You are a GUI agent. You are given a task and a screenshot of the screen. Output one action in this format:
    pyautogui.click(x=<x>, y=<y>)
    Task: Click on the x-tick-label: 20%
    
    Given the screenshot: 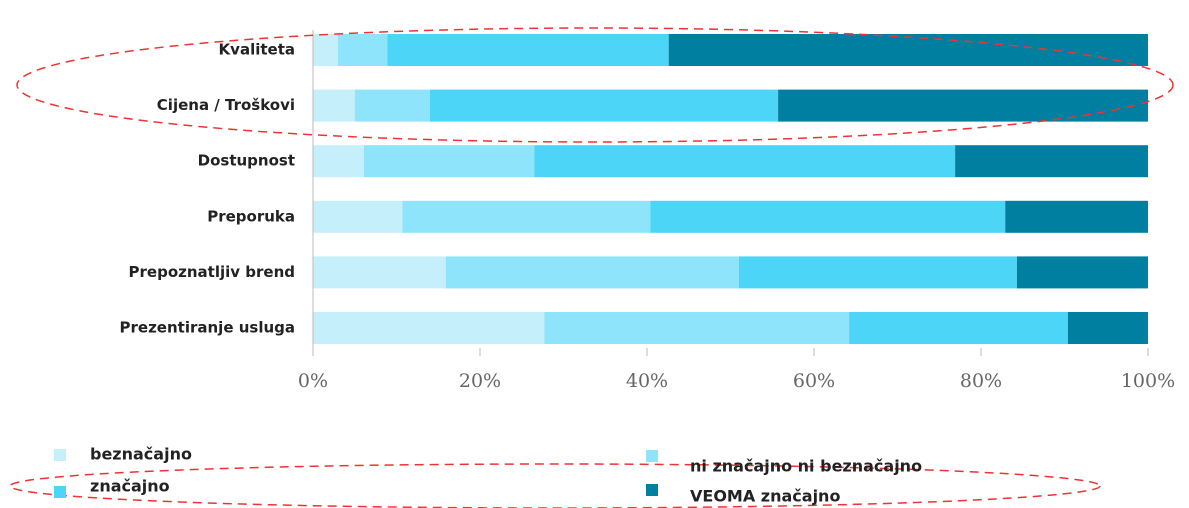 What is the action you would take?
    pyautogui.click(x=480, y=381)
    